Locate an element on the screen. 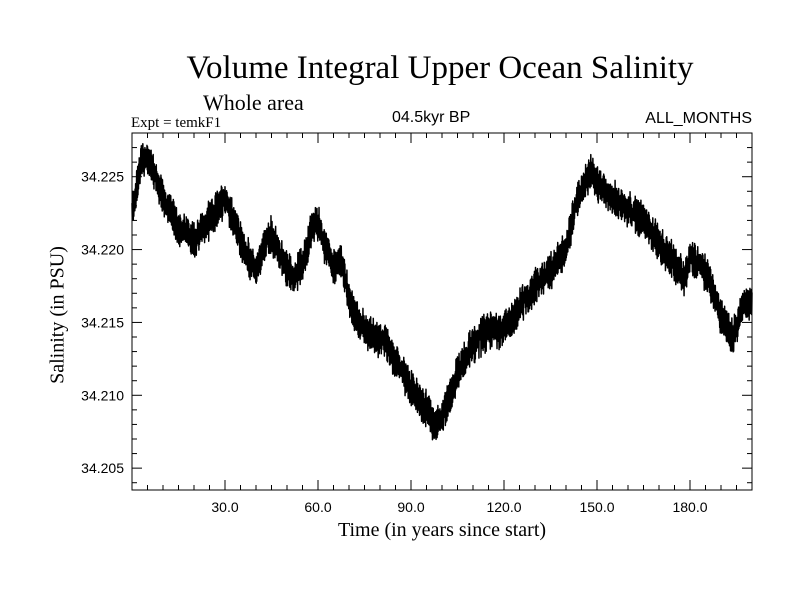  y-axis-label: Salinity (in PSU) is located at coordinates (57, 315).